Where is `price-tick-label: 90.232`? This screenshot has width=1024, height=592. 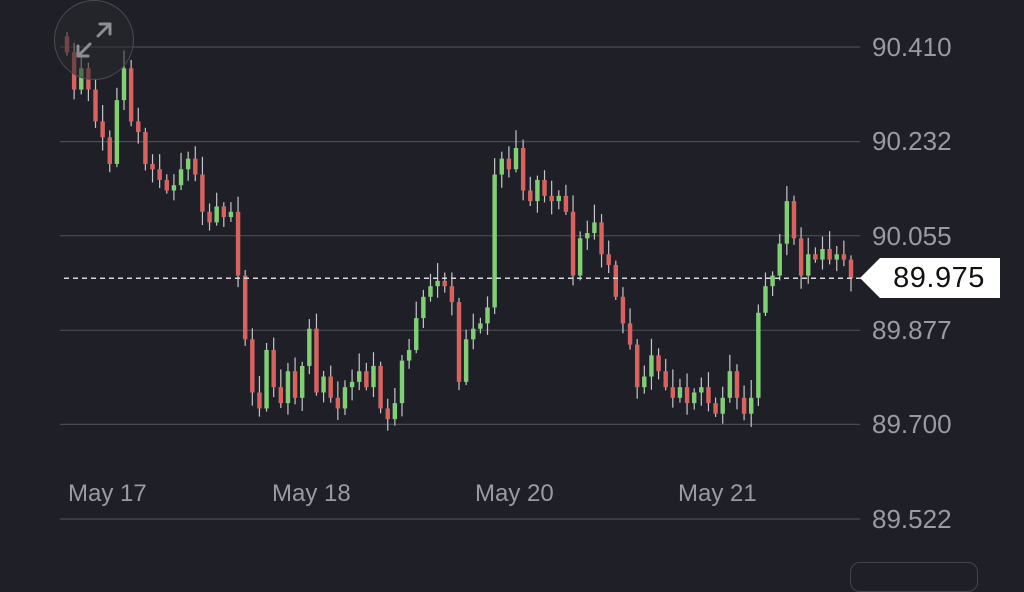 price-tick-label: 90.232 is located at coordinates (912, 141).